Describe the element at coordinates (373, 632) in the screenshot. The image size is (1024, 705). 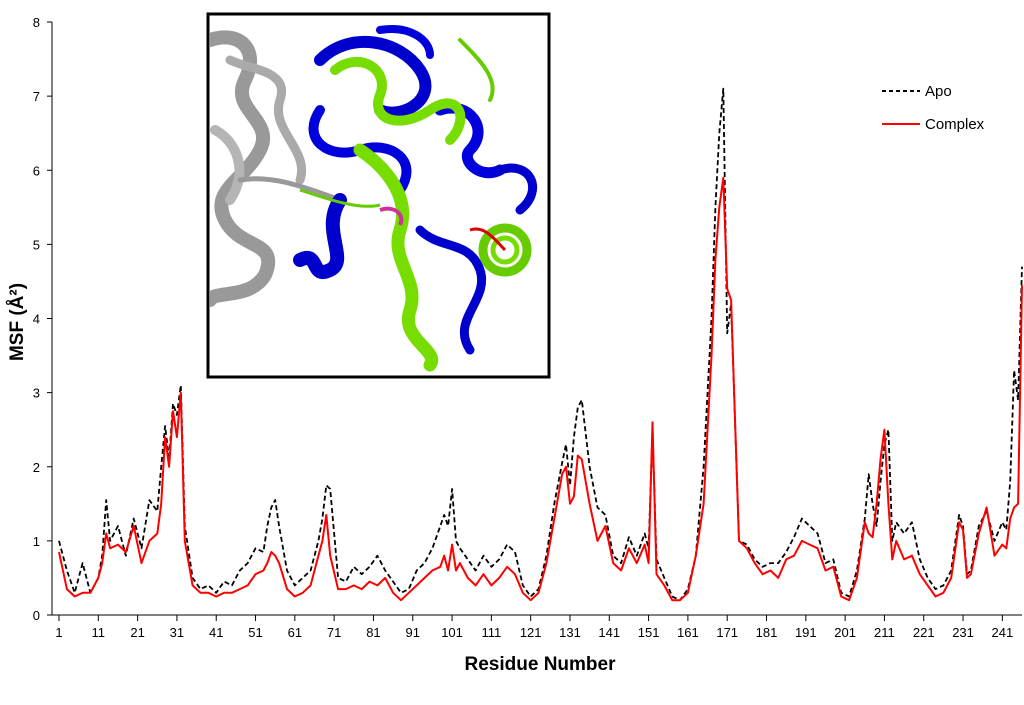
I see `x-tick-label: 81` at that location.